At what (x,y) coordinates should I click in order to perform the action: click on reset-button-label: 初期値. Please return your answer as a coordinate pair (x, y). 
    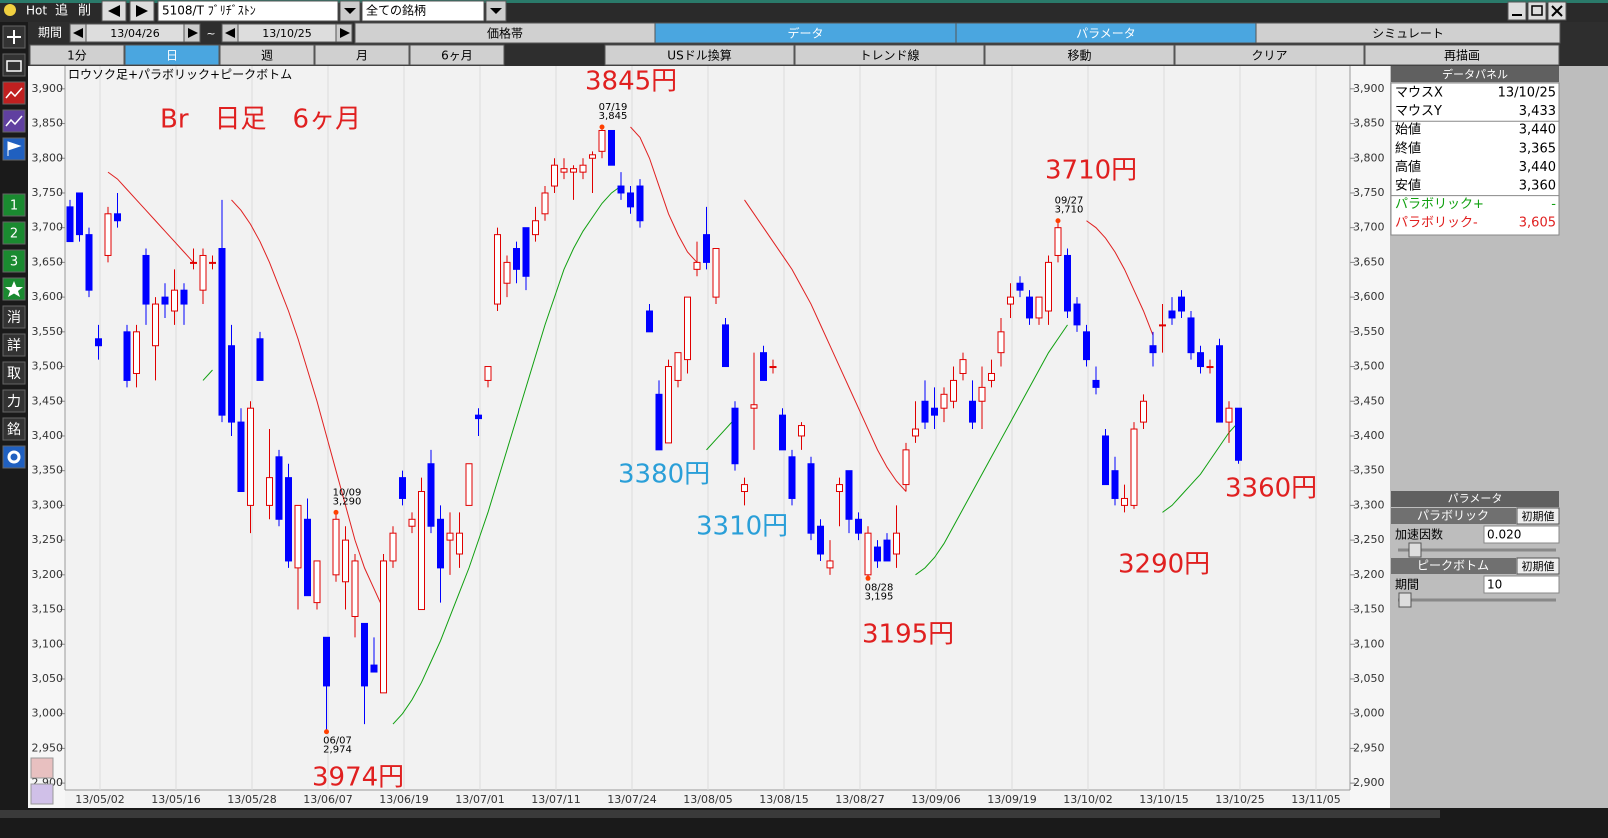
    Looking at the image, I should click on (1538, 566).